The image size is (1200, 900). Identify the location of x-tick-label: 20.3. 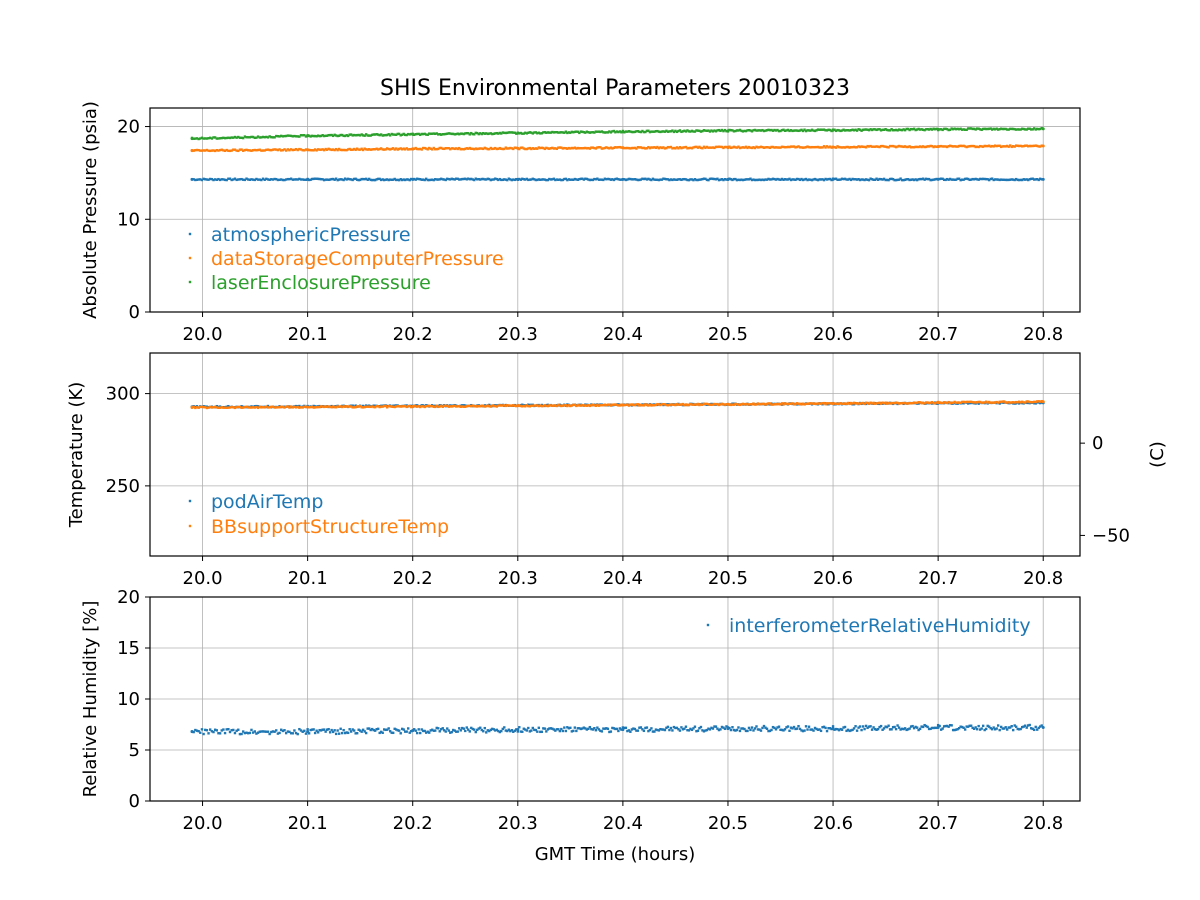
(518, 578).